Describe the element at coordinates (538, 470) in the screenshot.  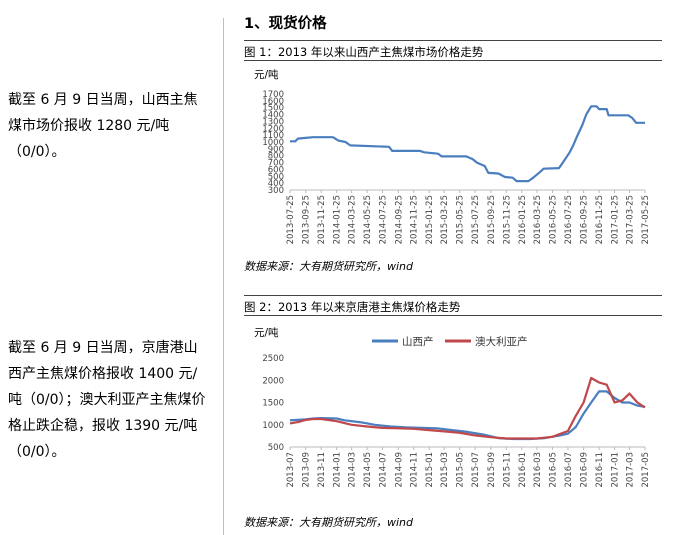
I see `chart2-xtick-label: 2016-03` at that location.